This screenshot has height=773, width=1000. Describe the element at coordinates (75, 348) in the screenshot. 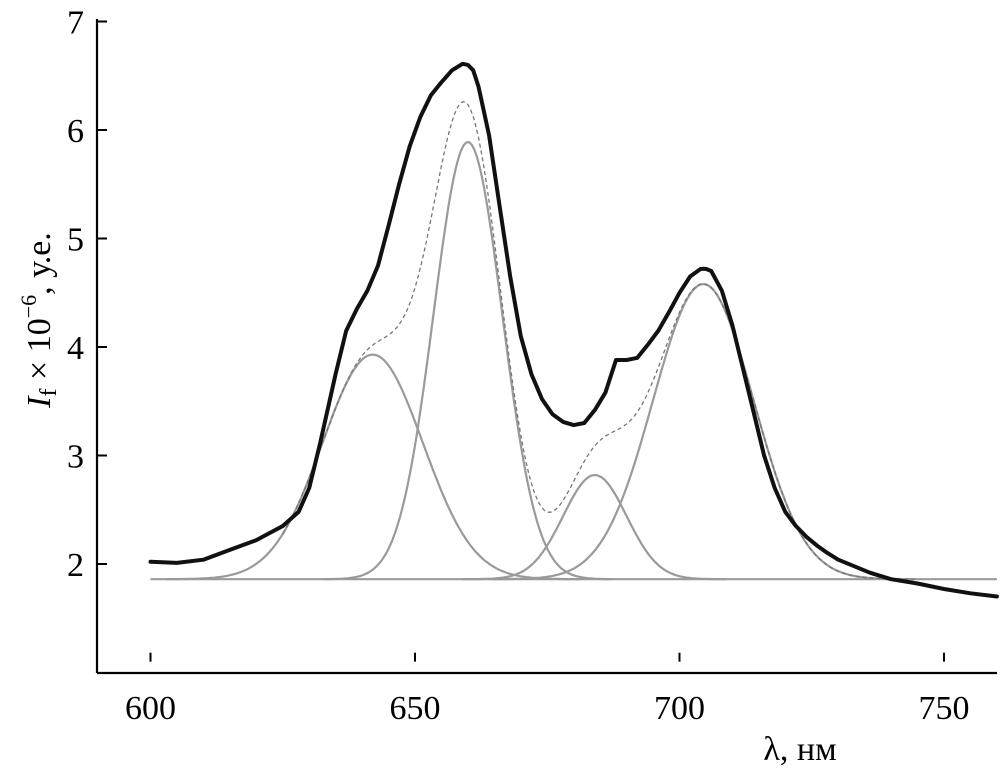

I see `y-tick-label: 4` at that location.